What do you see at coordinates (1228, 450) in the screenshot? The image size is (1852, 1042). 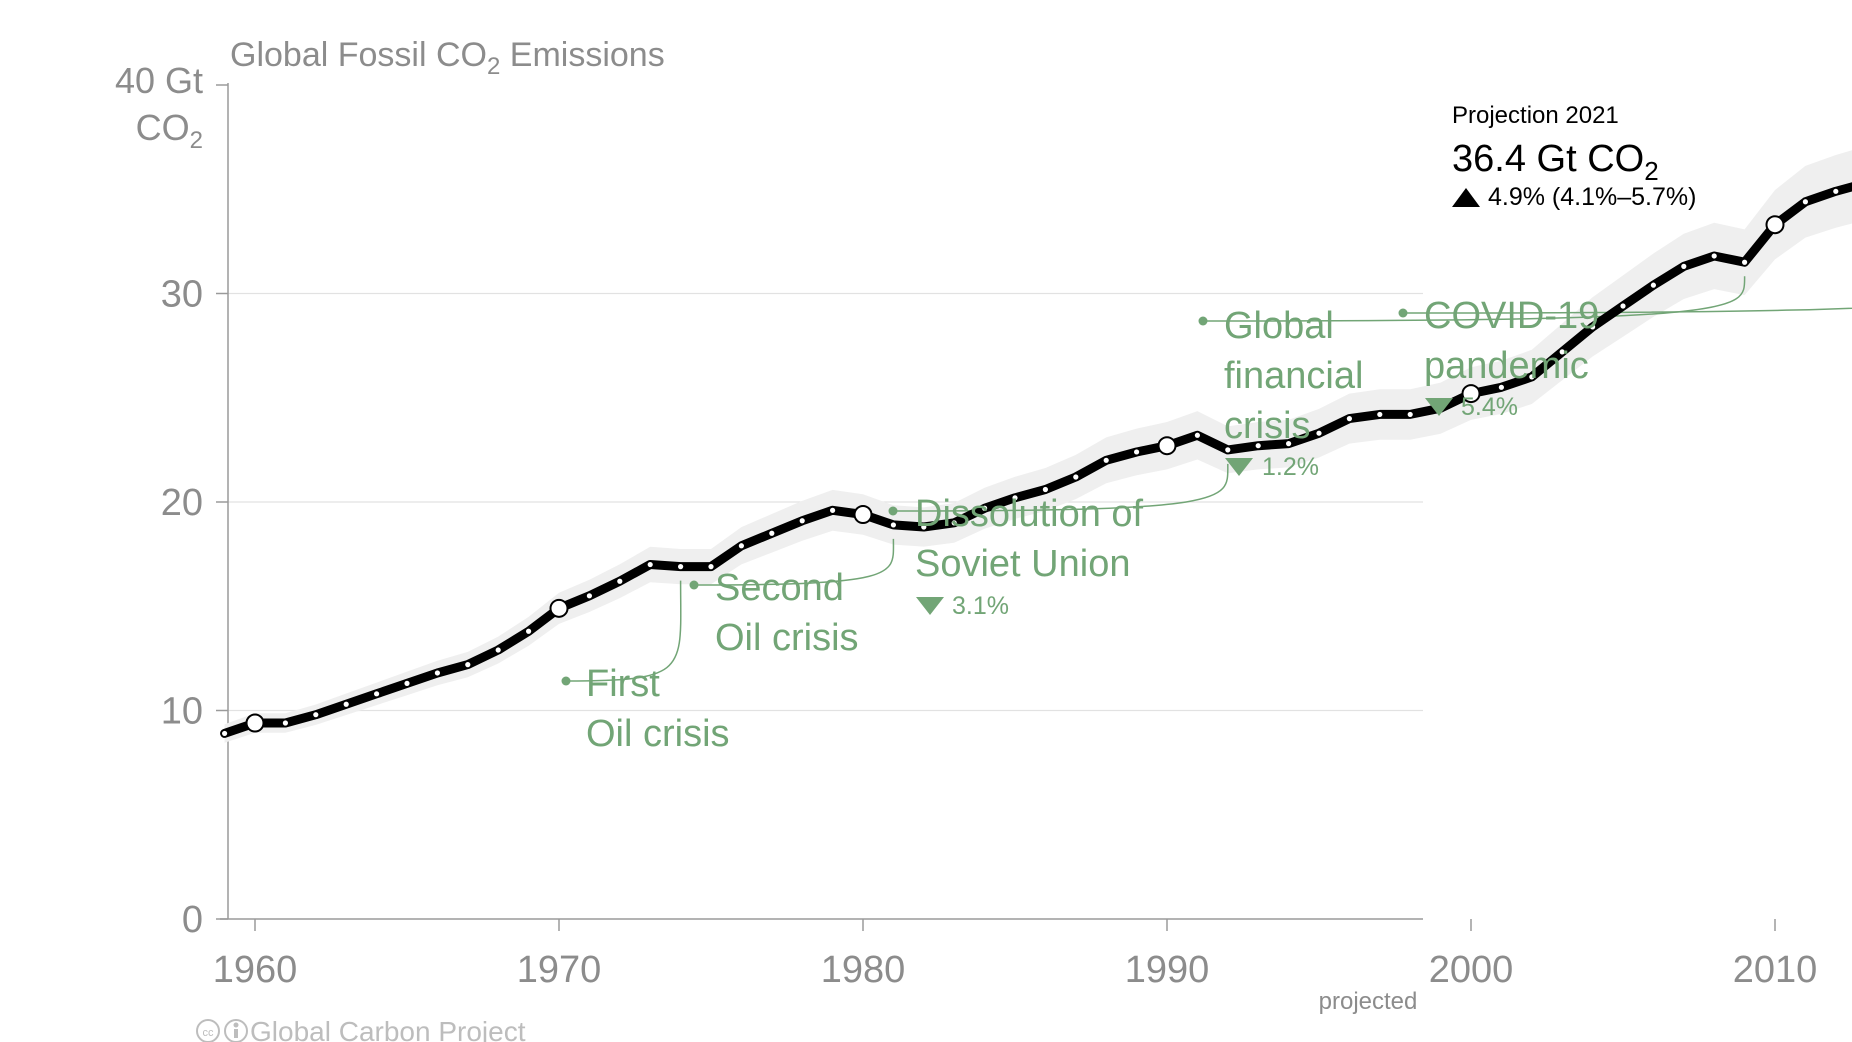 I see `year-point-1992` at bounding box center [1228, 450].